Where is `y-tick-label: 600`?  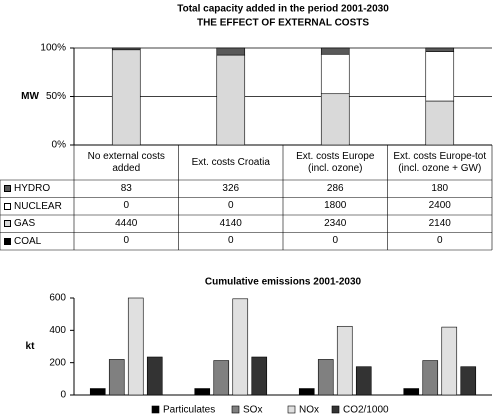
y-tick-label: 600 is located at coordinates (57, 298).